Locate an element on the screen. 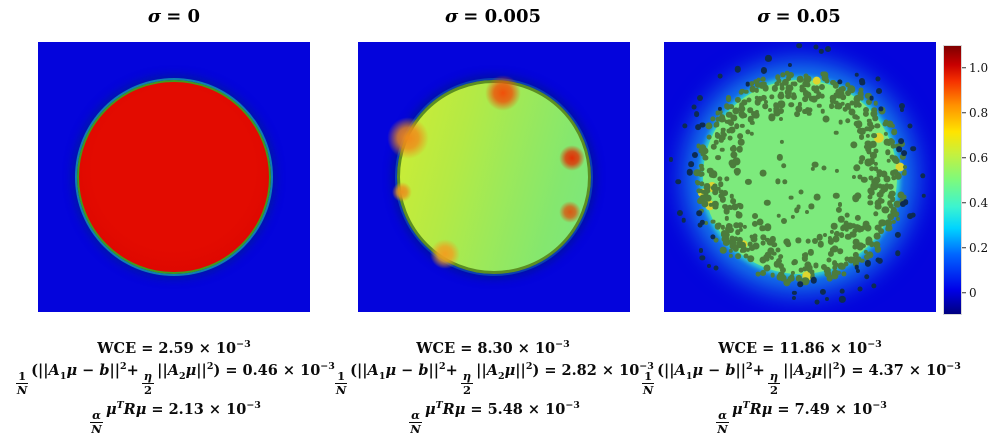  title-value: = 0 is located at coordinates (183, 16).